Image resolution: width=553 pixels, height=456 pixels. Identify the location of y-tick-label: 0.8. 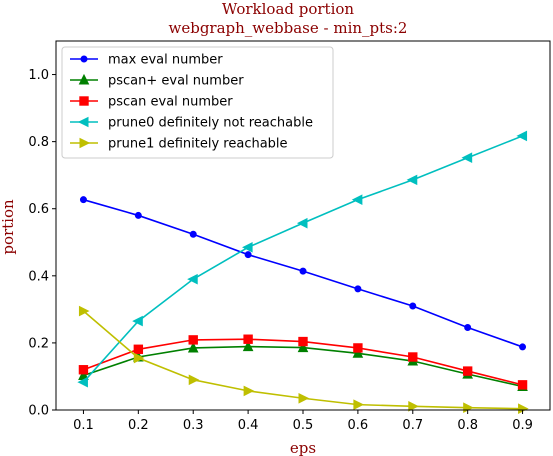
(38, 142).